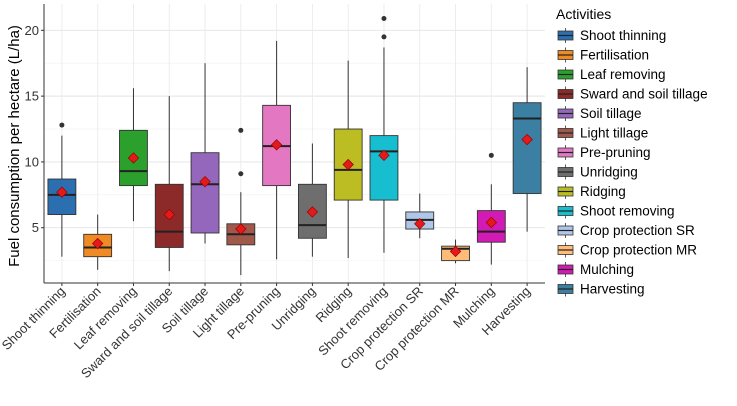 This screenshot has height=406, width=737. I want to click on legend-label: Shoot thinning, so click(623, 35).